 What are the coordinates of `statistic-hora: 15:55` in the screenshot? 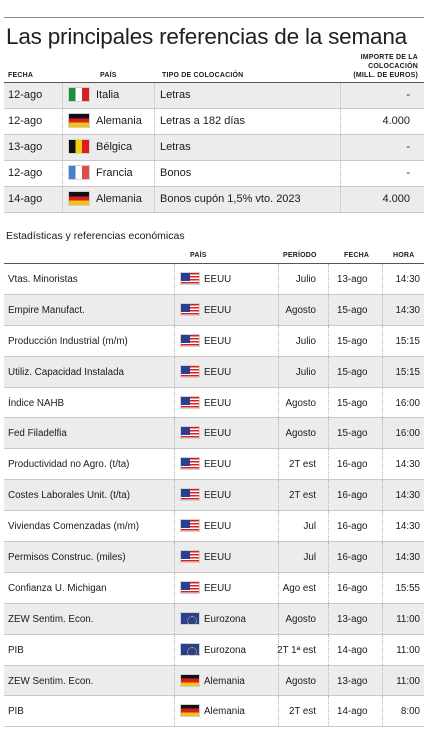 It's located at (407, 588).